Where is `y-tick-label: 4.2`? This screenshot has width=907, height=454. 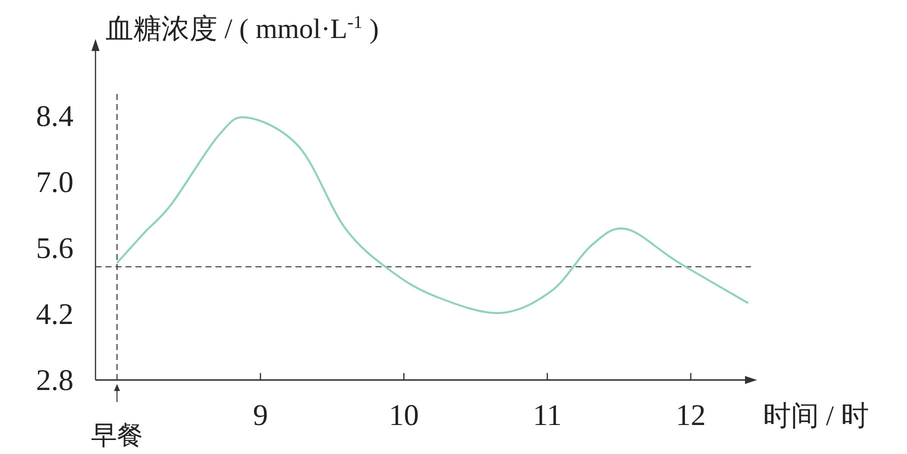 y-tick-label: 4.2 is located at coordinates (55, 314).